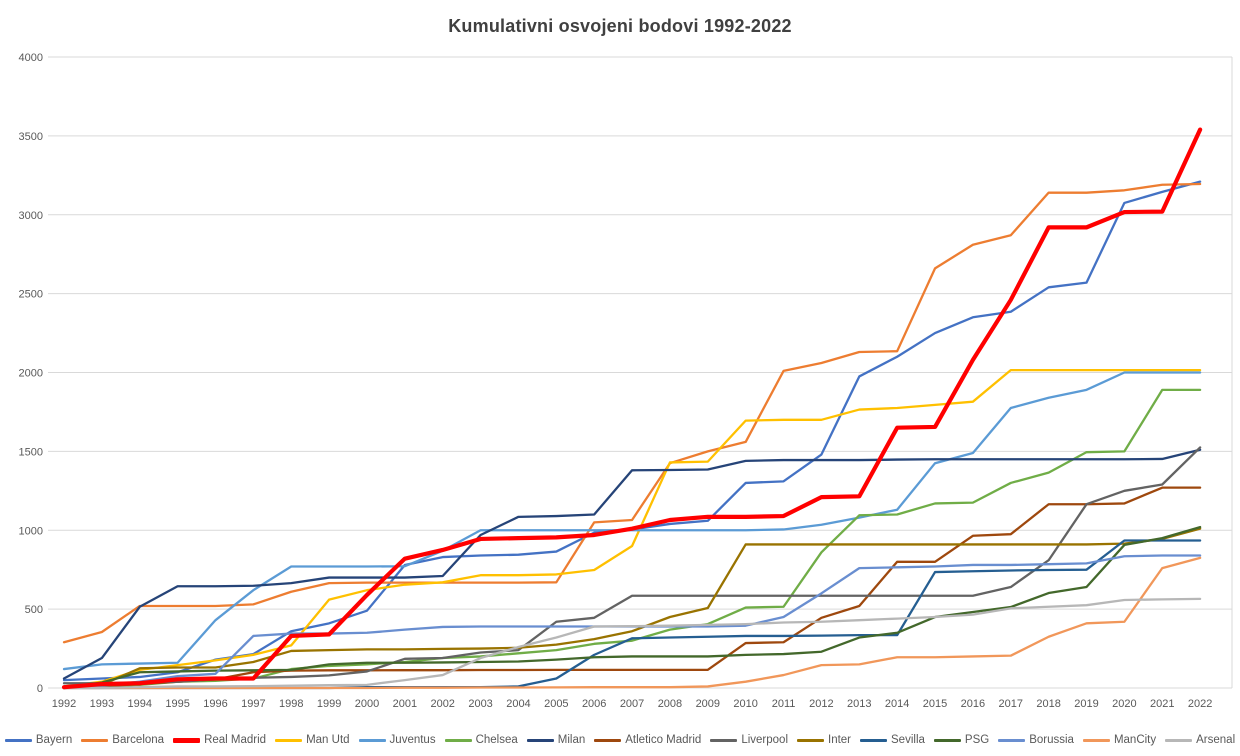 This screenshot has height=756, width=1240. What do you see at coordinates (571, 740) in the screenshot?
I see `legend-label: Milan` at bounding box center [571, 740].